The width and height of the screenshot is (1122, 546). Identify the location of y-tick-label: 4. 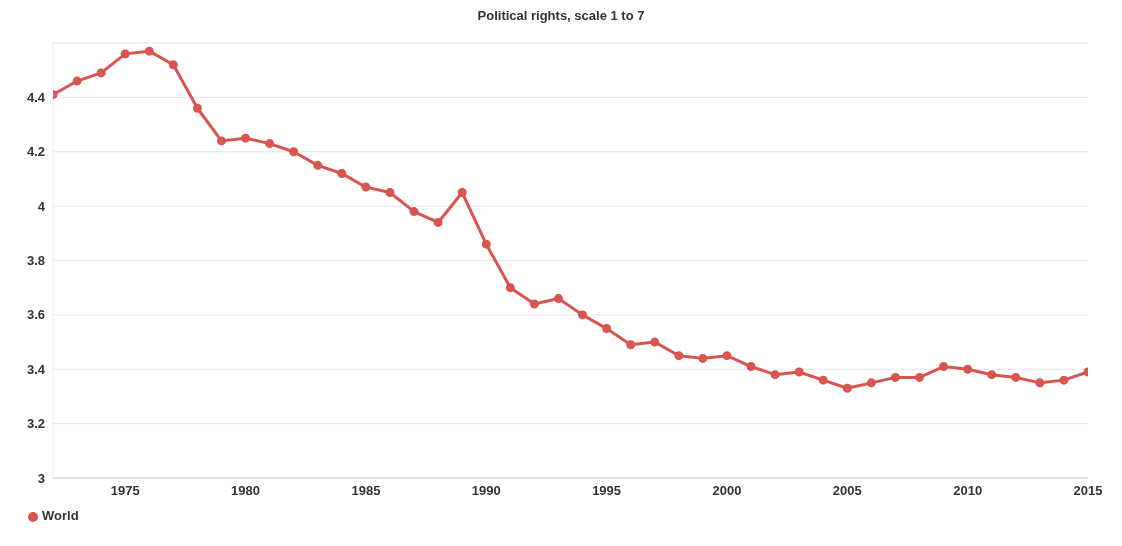
(41, 206).